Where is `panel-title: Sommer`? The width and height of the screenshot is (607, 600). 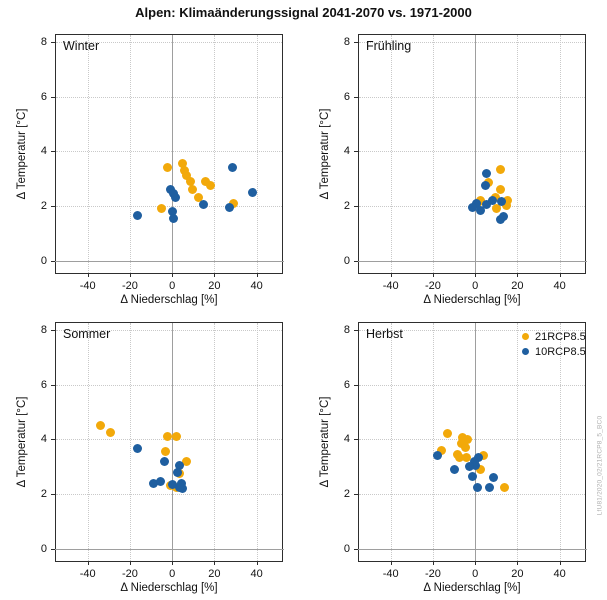
panel-title: Sommer is located at coordinates (87, 334).